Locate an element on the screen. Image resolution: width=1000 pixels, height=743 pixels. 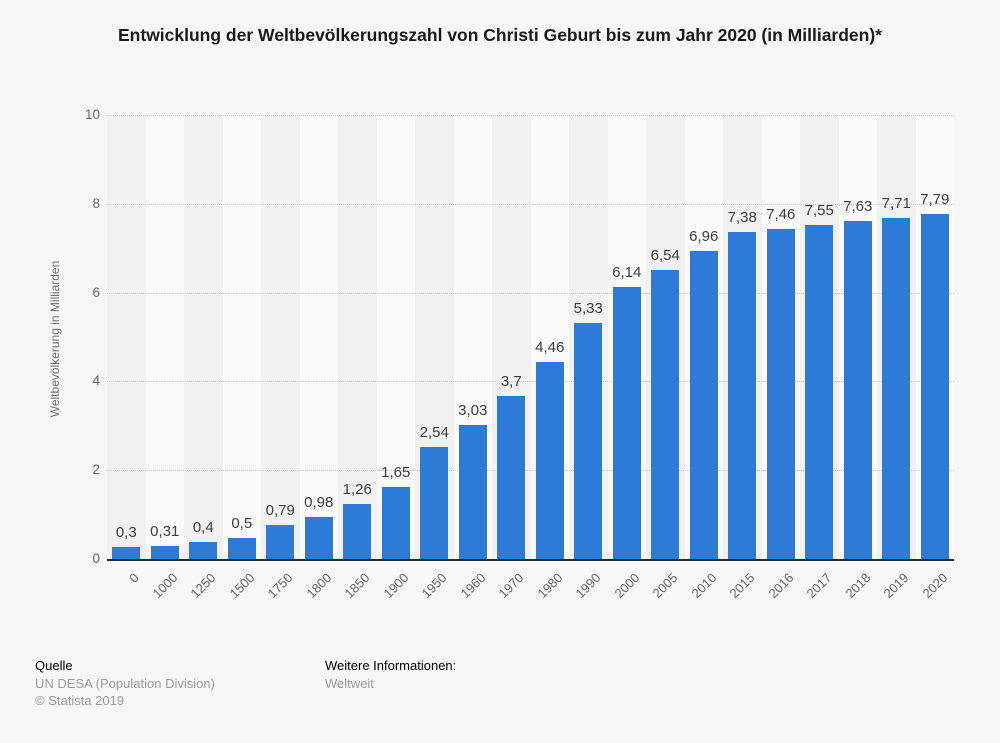
x-tick-label: 1960 is located at coordinates (473, 586).